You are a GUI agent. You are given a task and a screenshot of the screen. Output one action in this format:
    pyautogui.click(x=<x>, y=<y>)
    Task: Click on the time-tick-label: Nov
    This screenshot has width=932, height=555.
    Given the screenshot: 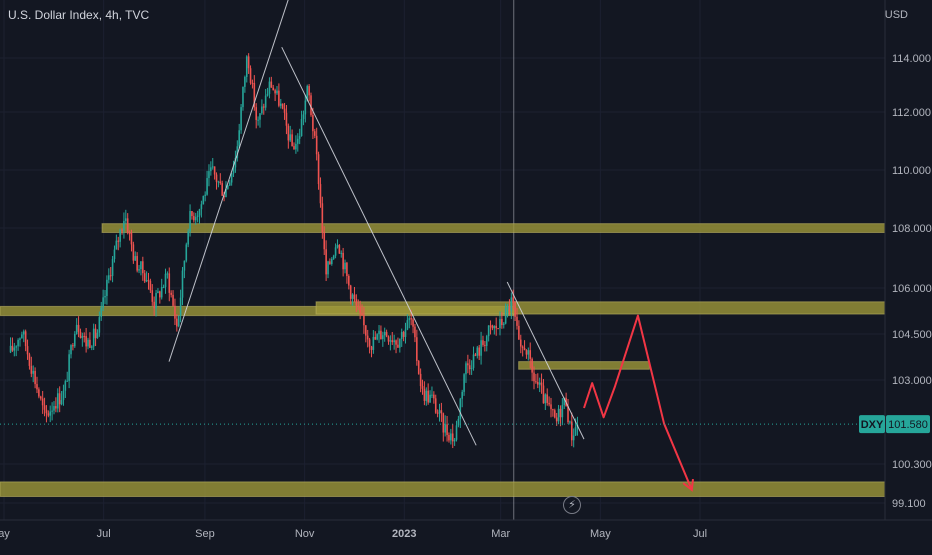 What is the action you would take?
    pyautogui.click(x=305, y=534)
    